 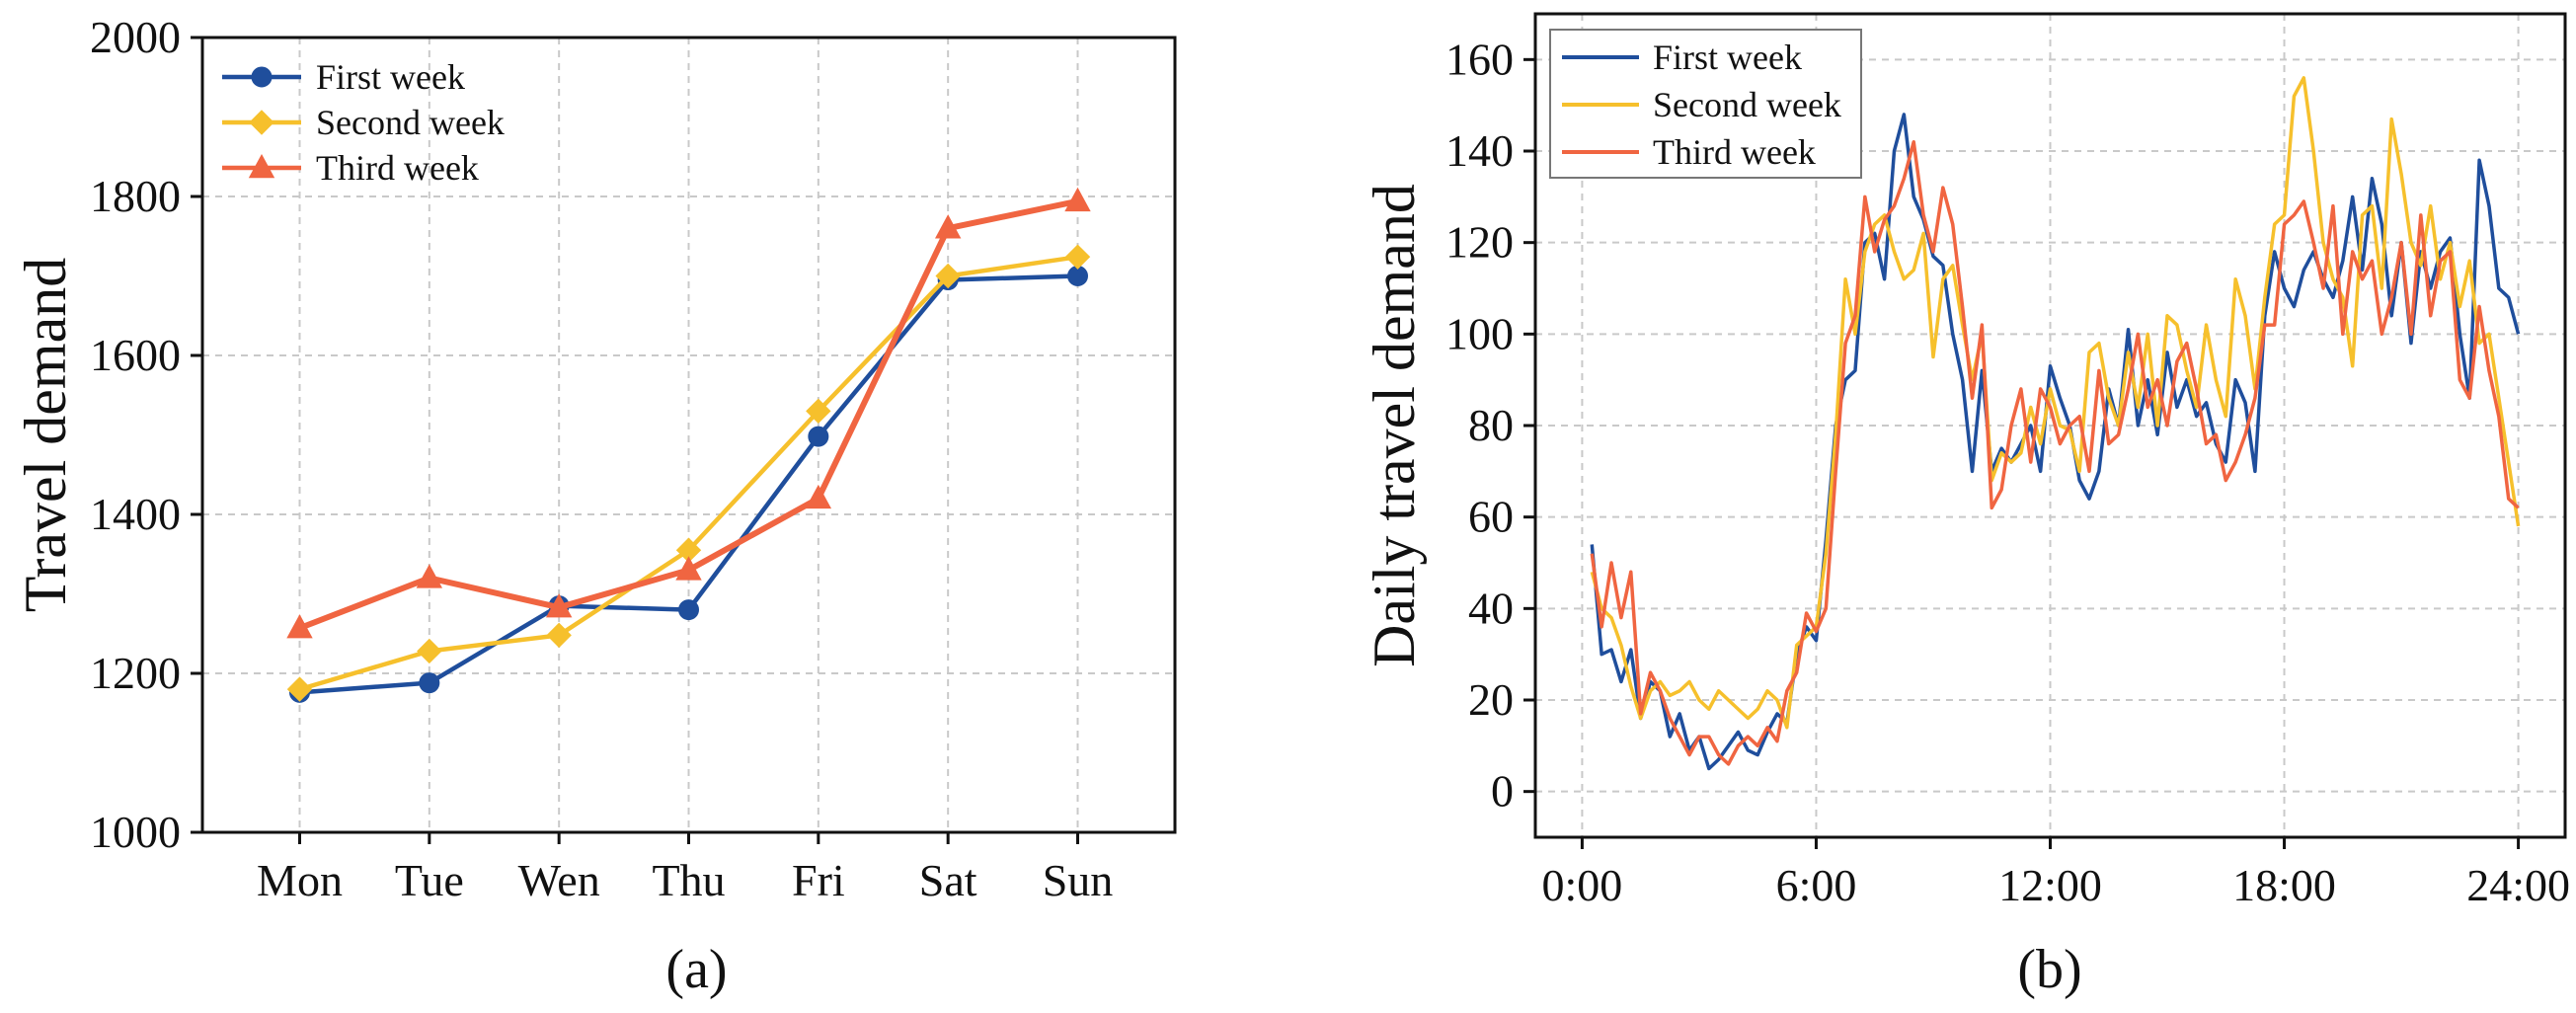 What do you see at coordinates (410, 122) in the screenshot?
I see `chart-a-legend-label: Second week` at bounding box center [410, 122].